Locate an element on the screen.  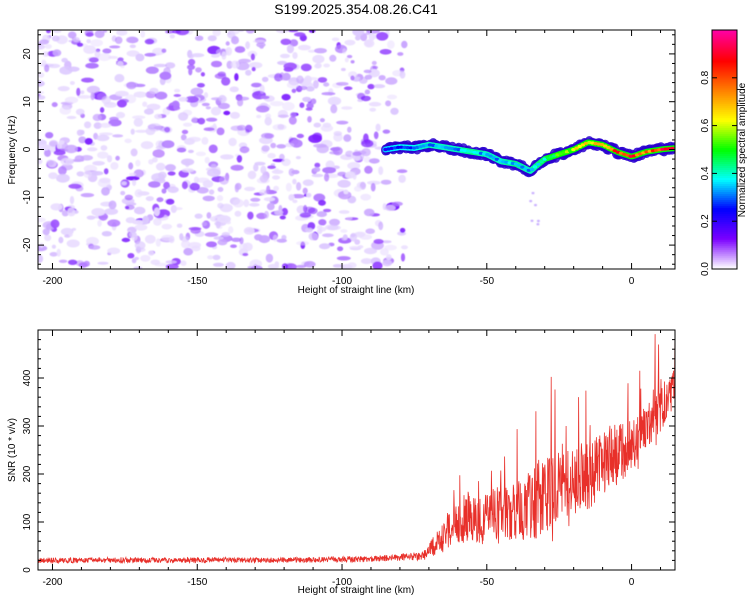
x-tick-label: -100 is located at coordinates (342, 582).